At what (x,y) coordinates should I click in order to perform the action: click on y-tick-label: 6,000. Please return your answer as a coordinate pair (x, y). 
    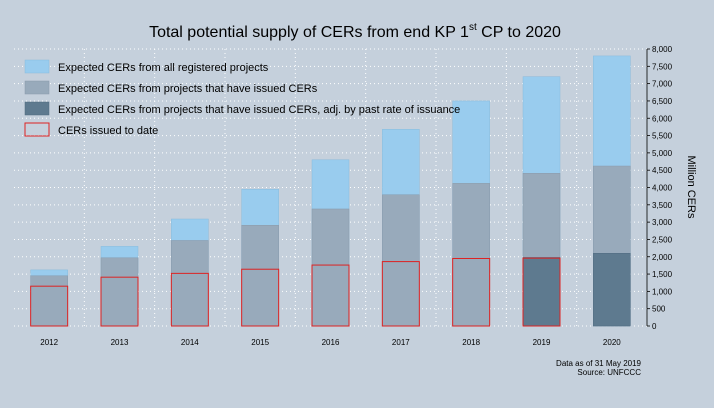
    Looking at the image, I should click on (662, 118).